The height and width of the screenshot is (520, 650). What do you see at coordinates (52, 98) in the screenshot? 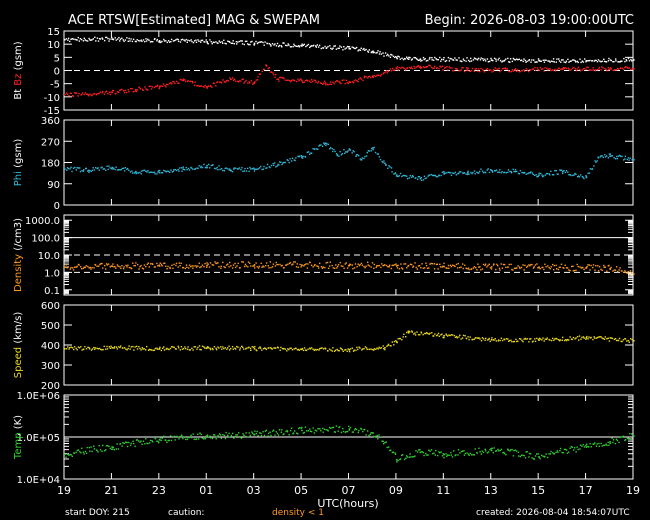
I see `y-tick-label: -10` at bounding box center [52, 98].